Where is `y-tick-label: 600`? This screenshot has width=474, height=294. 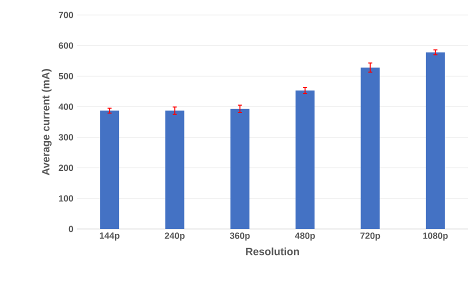
y-tick-label: 600 is located at coordinates (66, 45).